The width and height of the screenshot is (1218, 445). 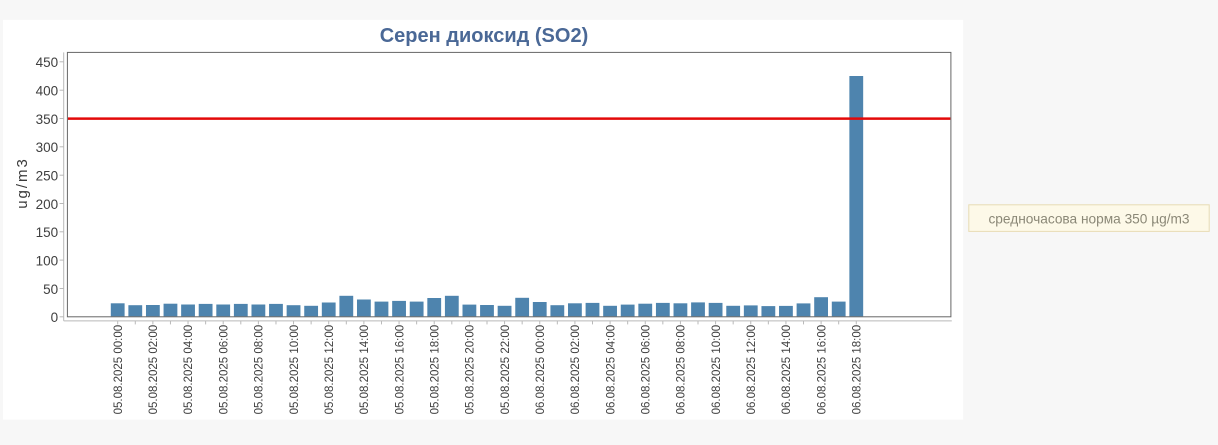 What do you see at coordinates (47, 91) in the screenshot?
I see `svg-text: 400` at bounding box center [47, 91].